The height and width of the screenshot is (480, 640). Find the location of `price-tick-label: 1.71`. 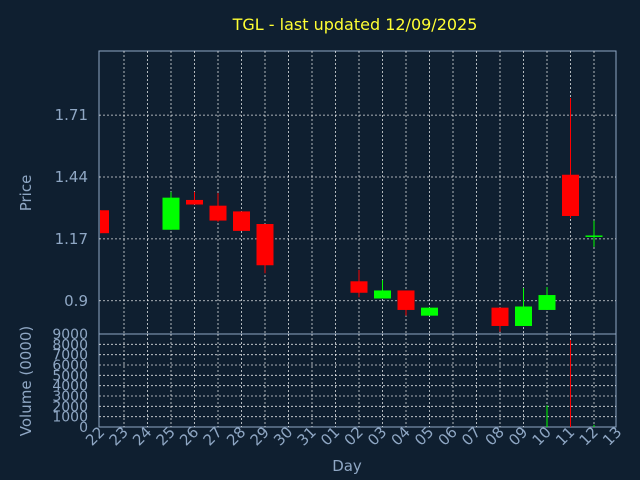

price-tick-label: 1.71 is located at coordinates (71, 115).